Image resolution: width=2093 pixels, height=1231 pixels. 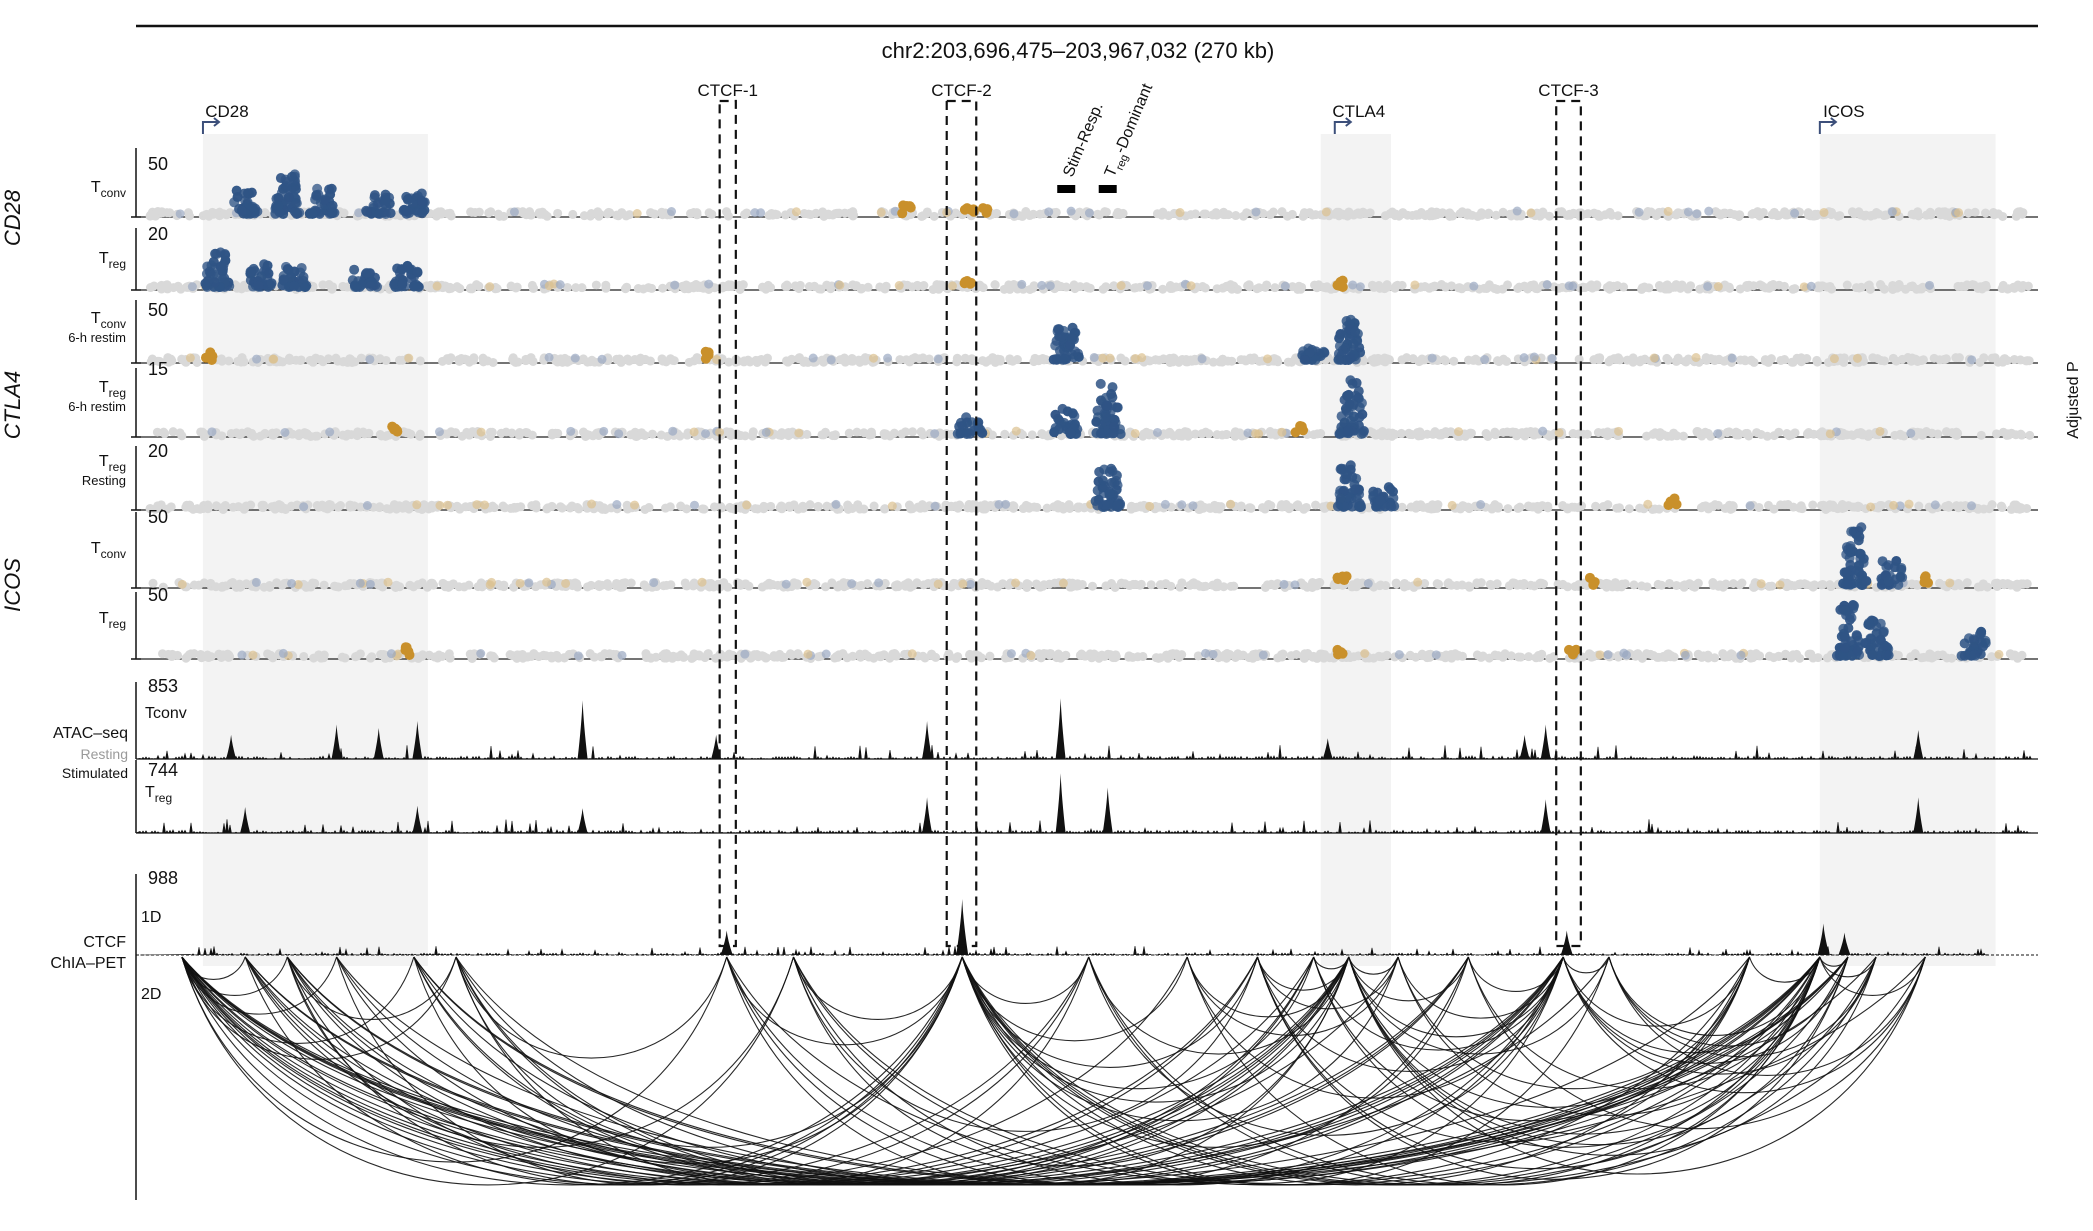 What do you see at coordinates (108, 320) in the screenshot?
I see `track-label: Tconv` at bounding box center [108, 320].